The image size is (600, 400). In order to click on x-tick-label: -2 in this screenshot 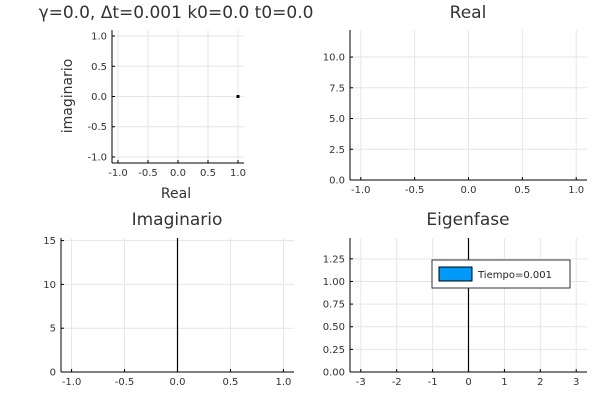, I will do `click(397, 382)`.